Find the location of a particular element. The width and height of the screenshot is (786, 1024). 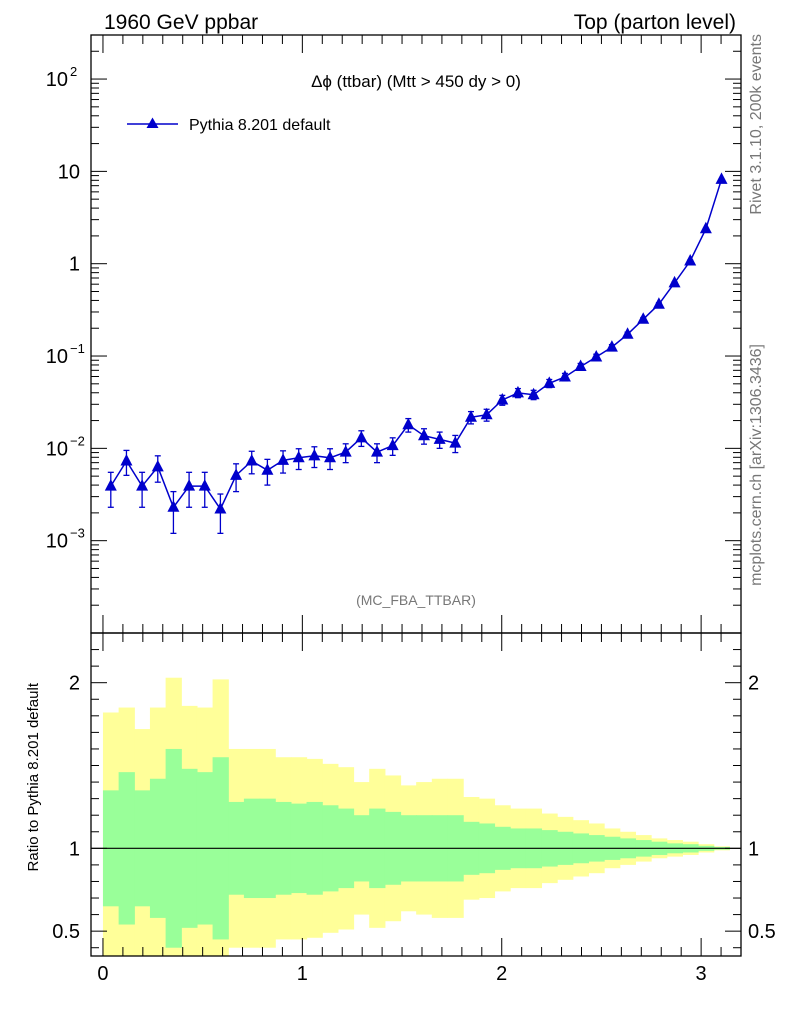

legend-entry-pythia: Pythia 8.201 default is located at coordinates (260, 125).